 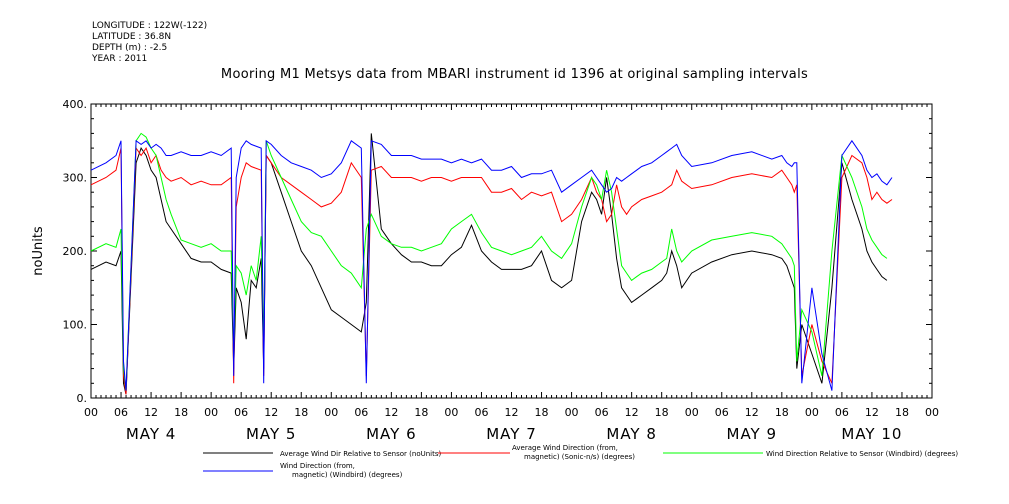 I want to click on depth-text: DEPTH (m) : -2.5, so click(x=130, y=48).